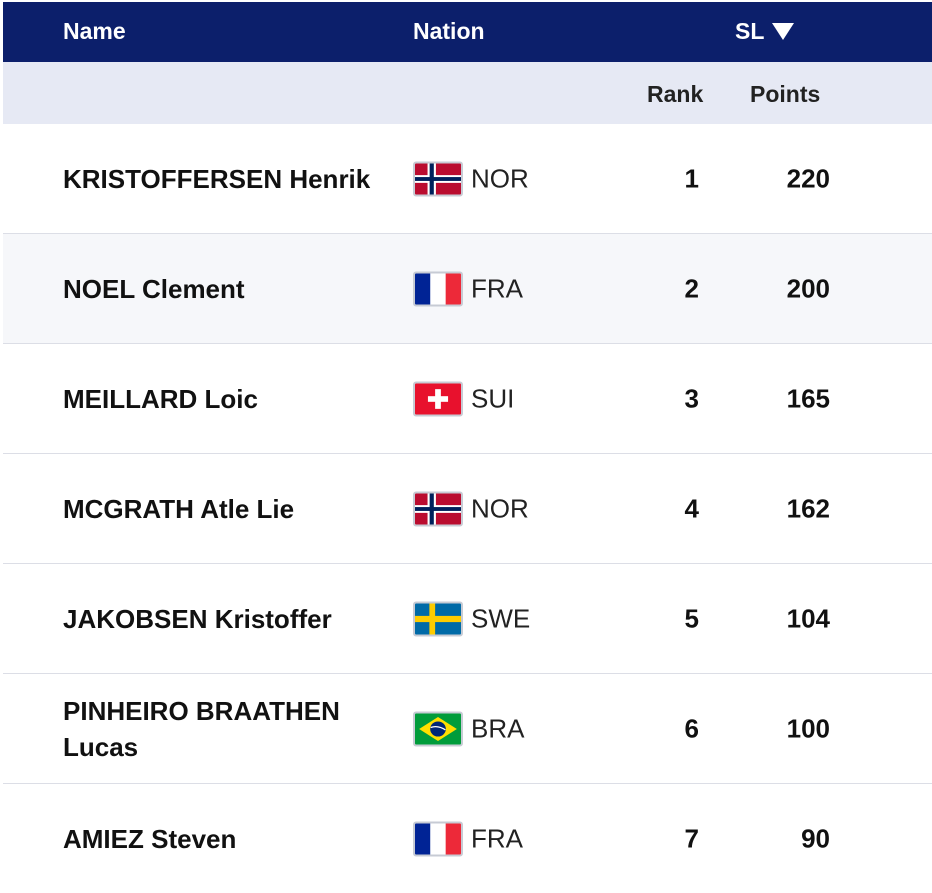 The height and width of the screenshot is (893, 932). What do you see at coordinates (467, 93) in the screenshot?
I see `table-subheader: Rank Points` at bounding box center [467, 93].